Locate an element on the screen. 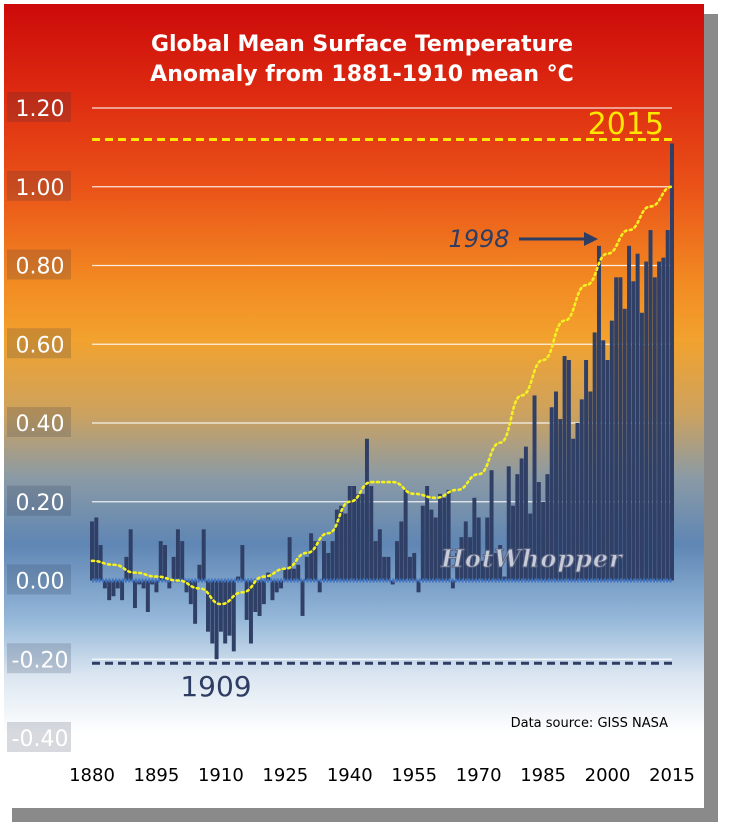 The height and width of the screenshot is (827, 734). x-tick-label: 1910 is located at coordinates (221, 775).